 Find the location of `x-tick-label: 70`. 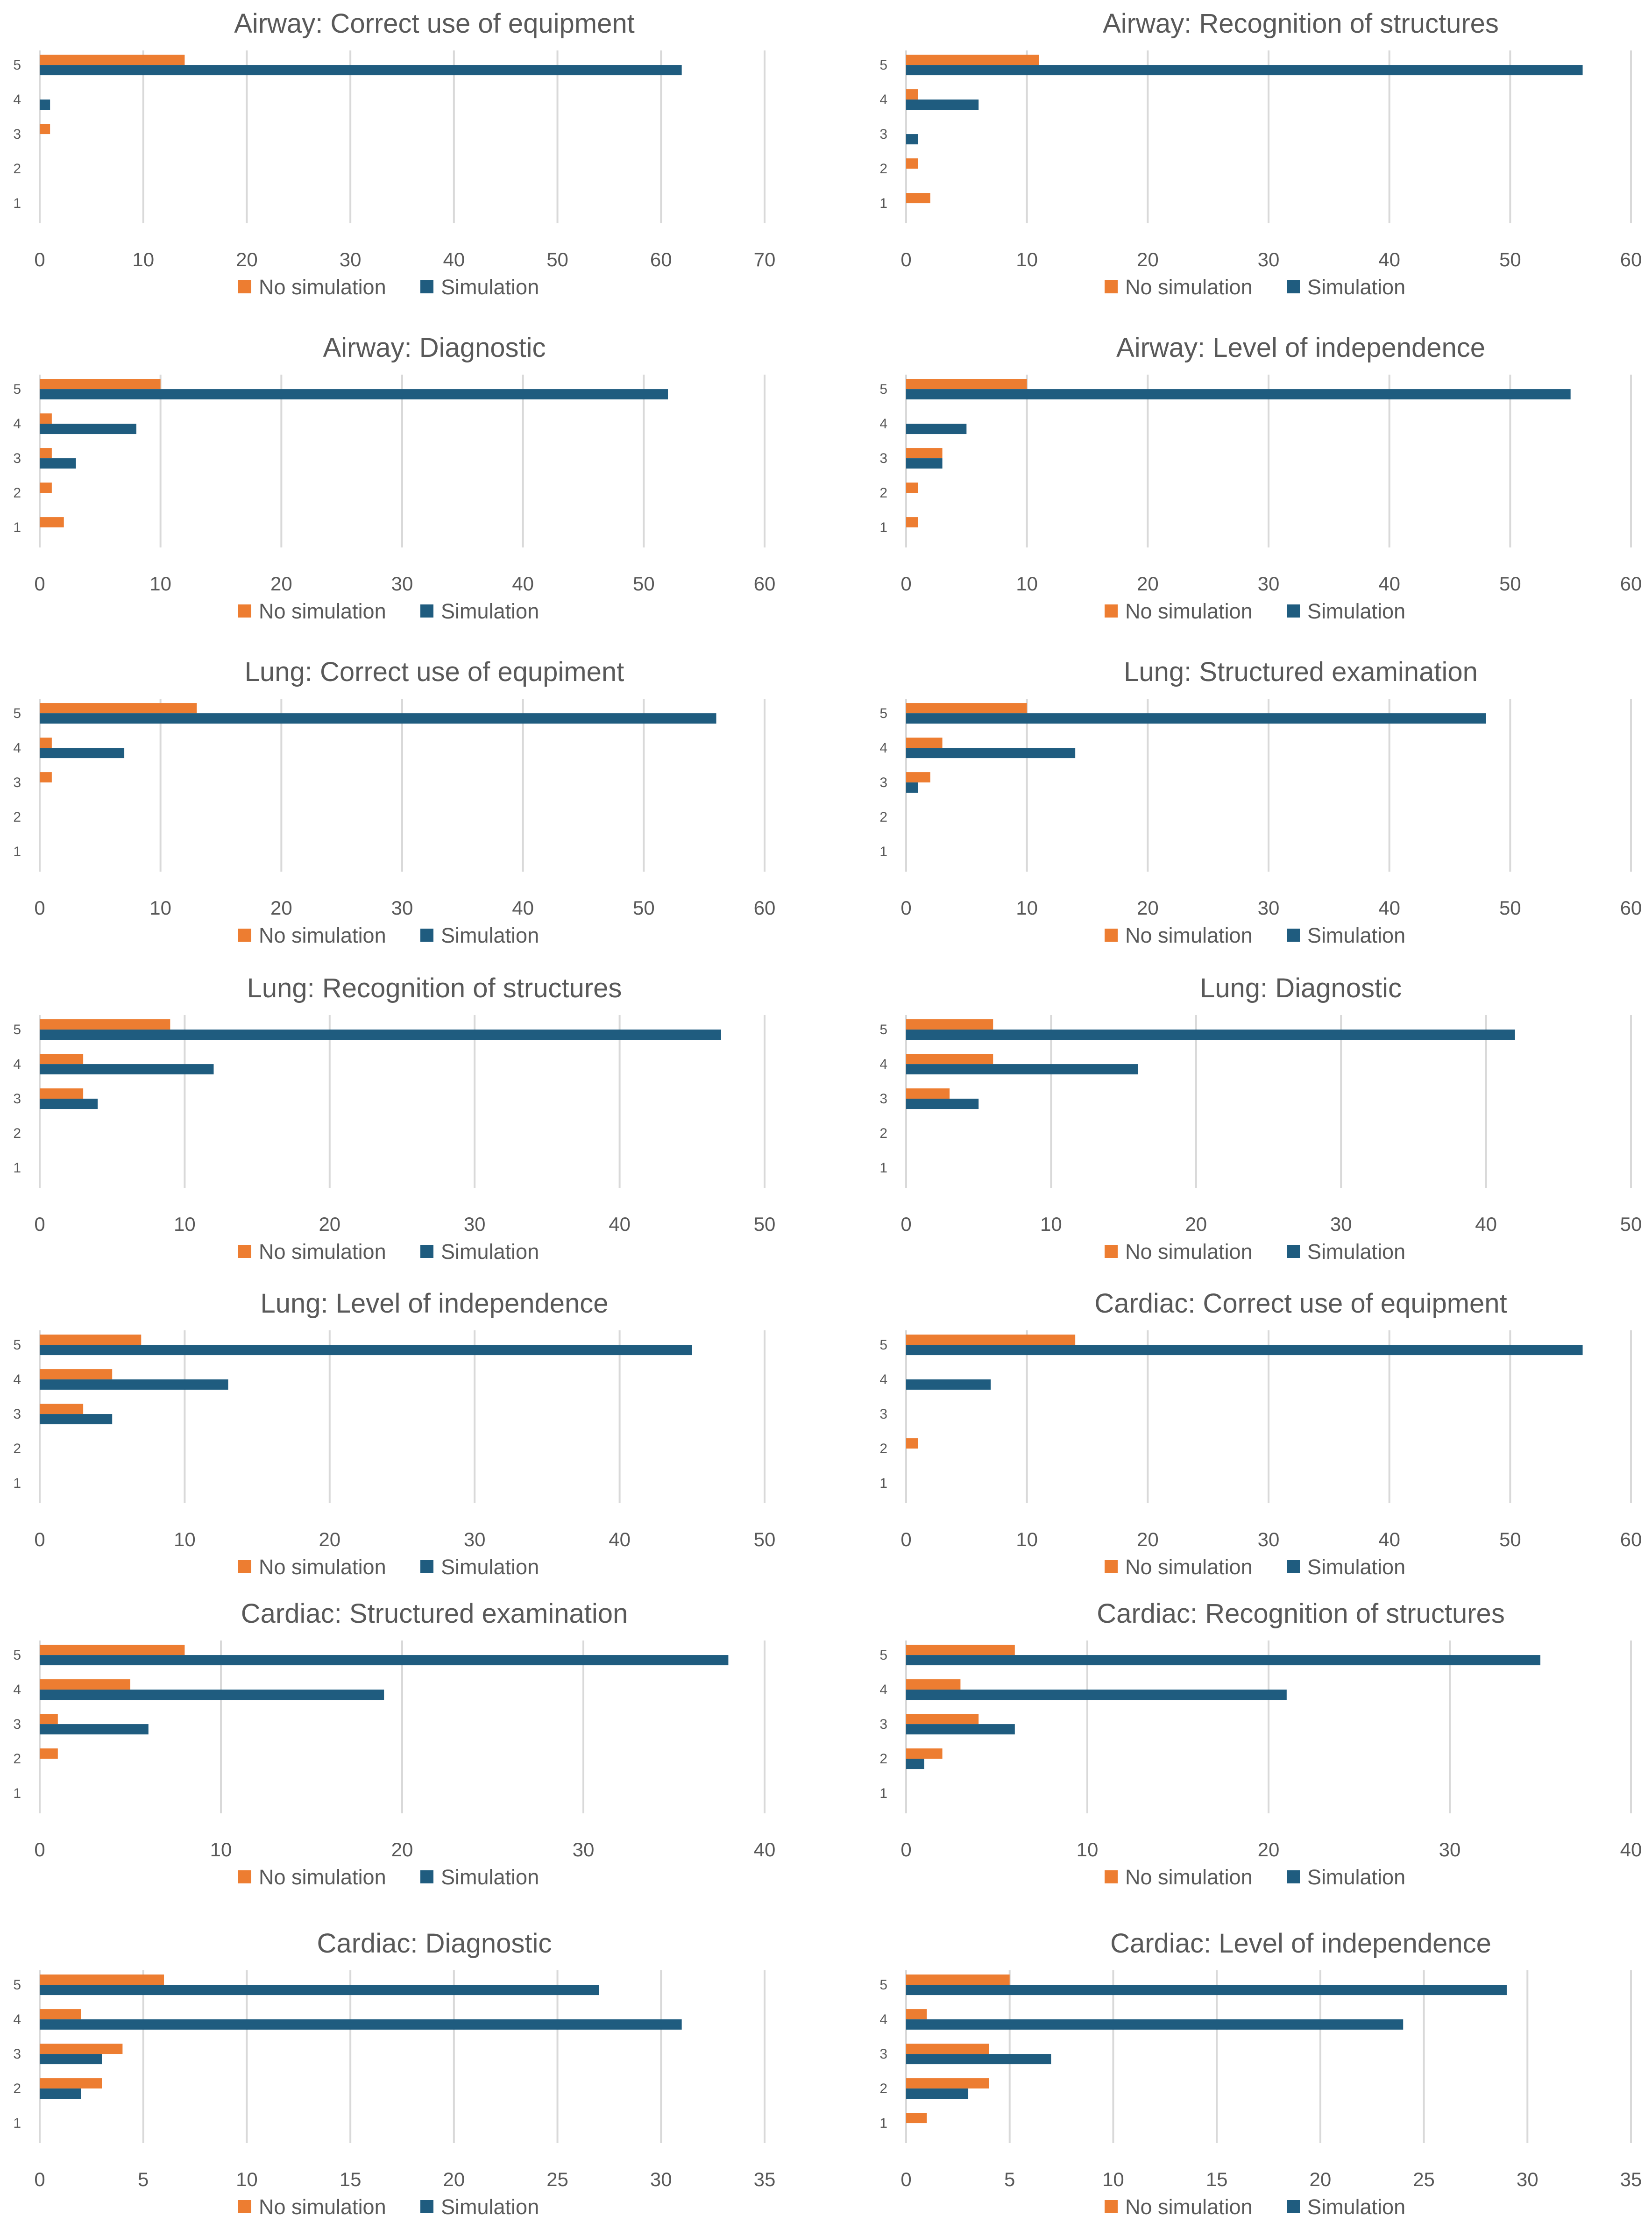

x-tick-label: 70 is located at coordinates (765, 259).